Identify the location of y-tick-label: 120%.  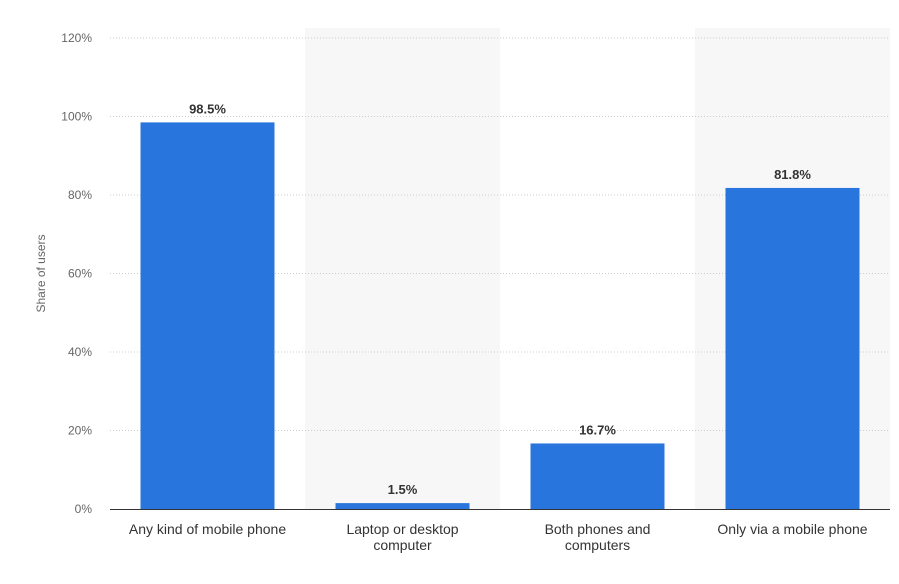
(76, 38).